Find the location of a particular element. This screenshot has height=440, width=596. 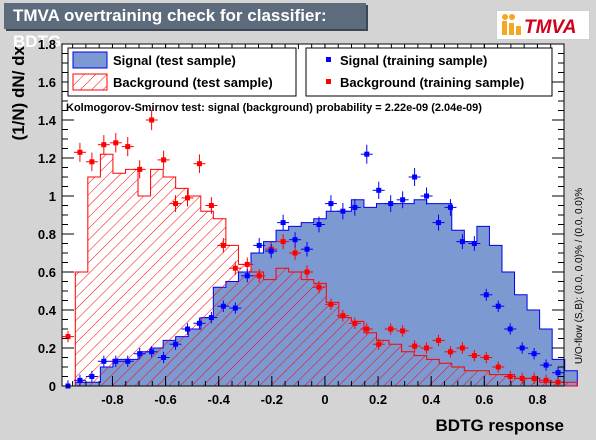

x-tick-label: -0.8 is located at coordinates (112, 399).